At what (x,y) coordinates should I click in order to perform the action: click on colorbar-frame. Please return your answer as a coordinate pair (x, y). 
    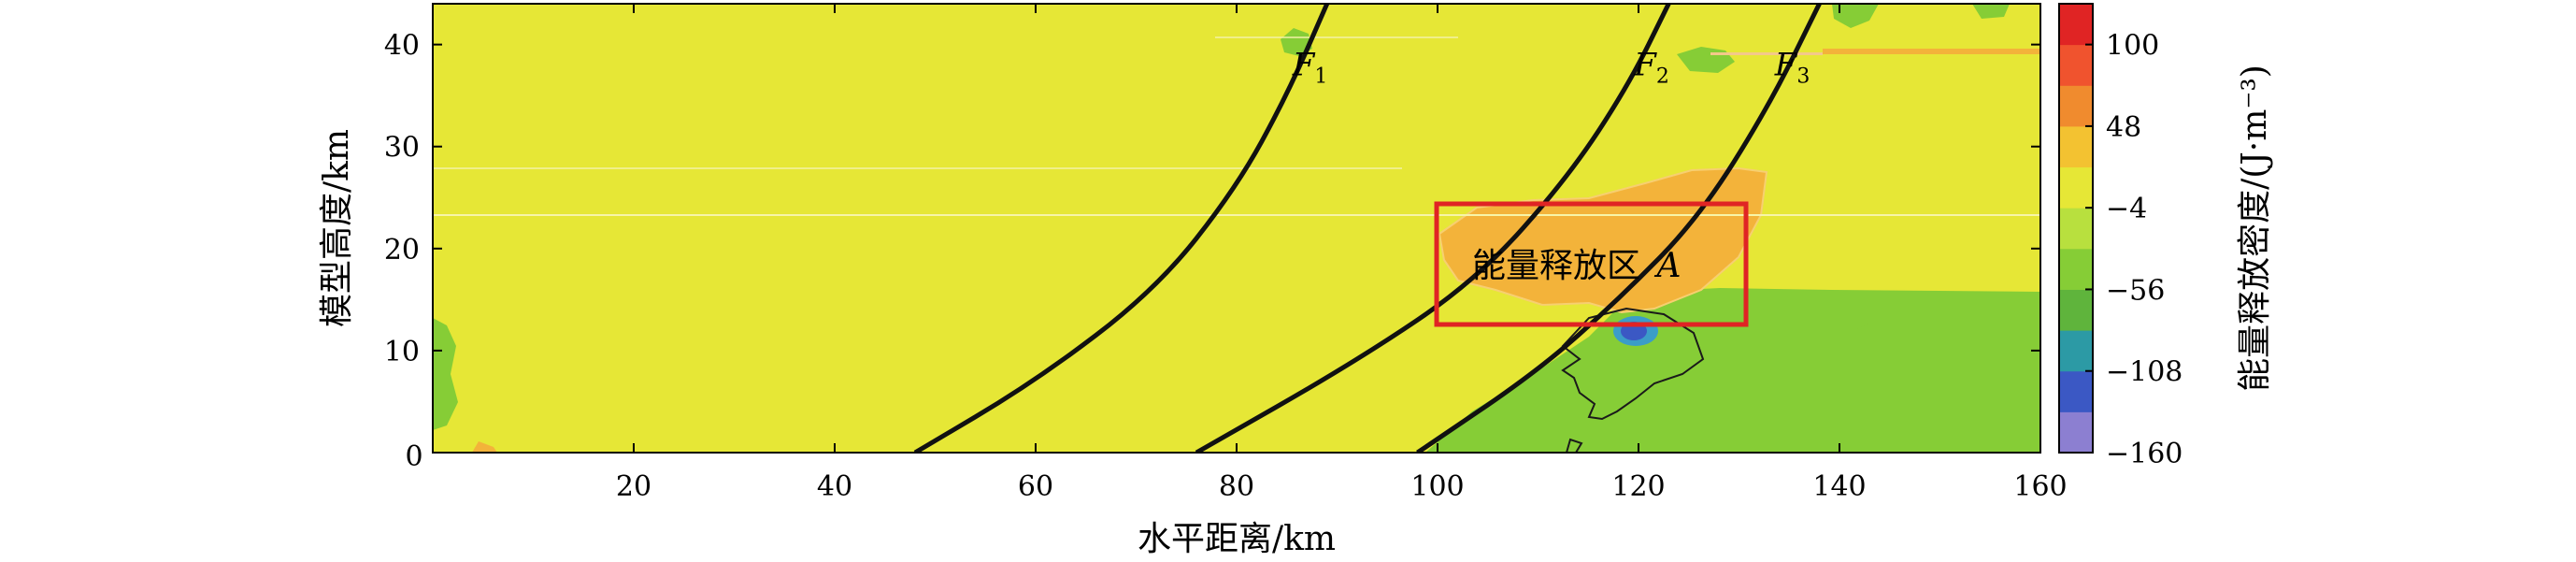
    Looking at the image, I should click on (2076, 228).